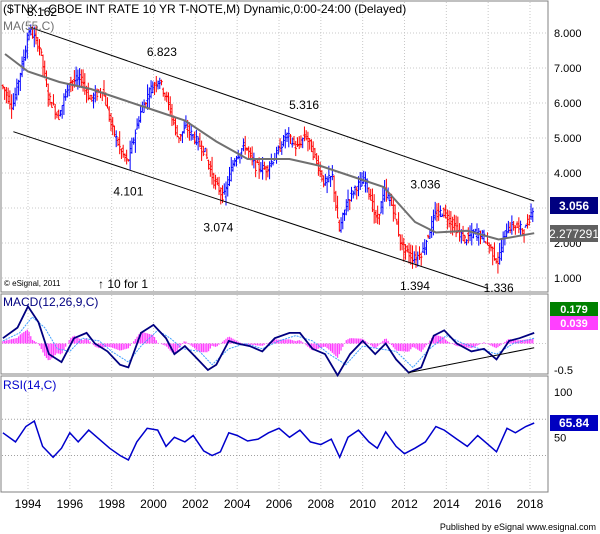 Image resolution: width=600 pixels, height=534 pixels. Describe the element at coordinates (404, 504) in the screenshot. I see `x-tick-label: 2012` at that location.